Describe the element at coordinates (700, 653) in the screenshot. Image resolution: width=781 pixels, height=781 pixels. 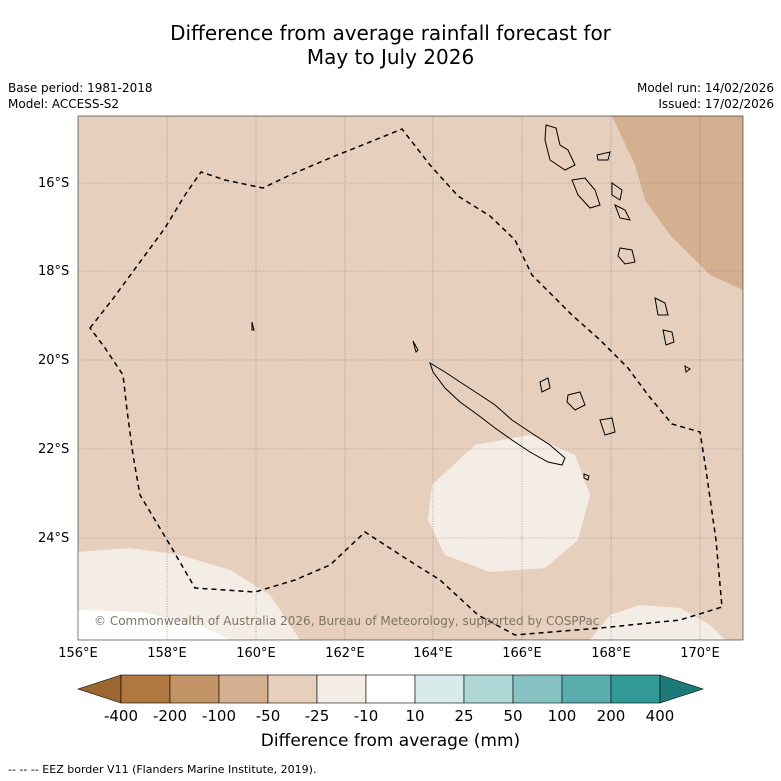
I see `lon-label-170e: 170°E` at that location.